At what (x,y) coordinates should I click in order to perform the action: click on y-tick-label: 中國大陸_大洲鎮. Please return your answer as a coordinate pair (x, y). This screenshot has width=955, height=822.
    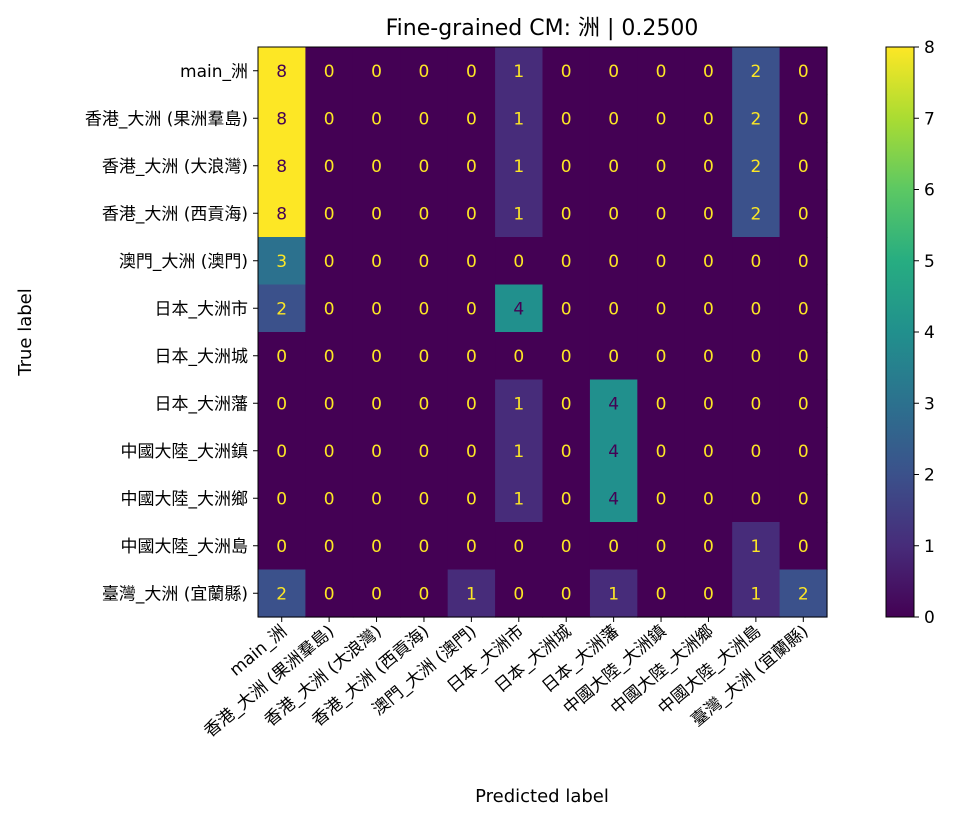
    Looking at the image, I should click on (185, 452).